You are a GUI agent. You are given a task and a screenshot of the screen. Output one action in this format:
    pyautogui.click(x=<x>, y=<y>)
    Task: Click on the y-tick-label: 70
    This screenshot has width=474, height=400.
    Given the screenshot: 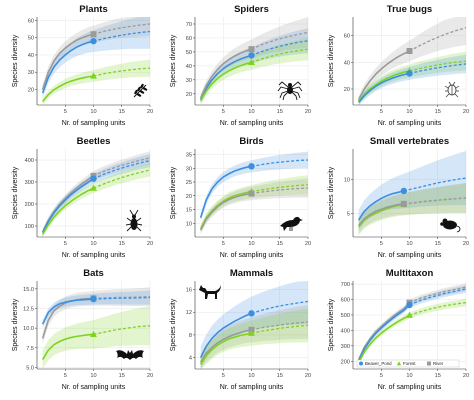 What is the action you would take?
    pyautogui.click(x=189, y=25)
    